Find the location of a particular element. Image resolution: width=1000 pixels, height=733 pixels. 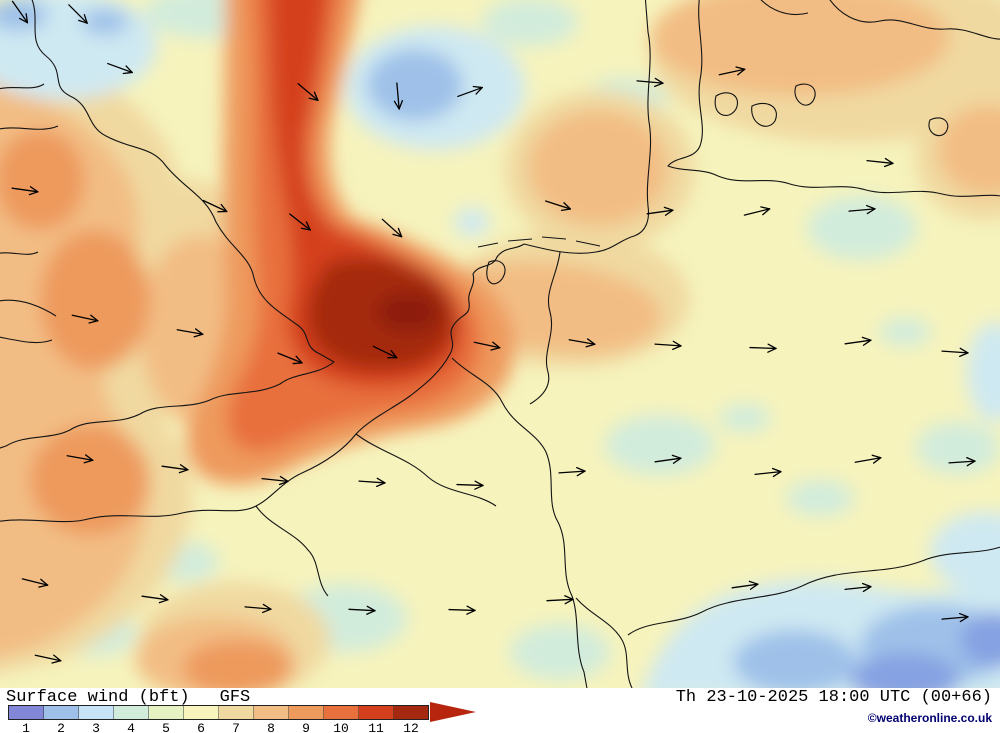

legend-tick-label: 7 is located at coordinates (236, 726).